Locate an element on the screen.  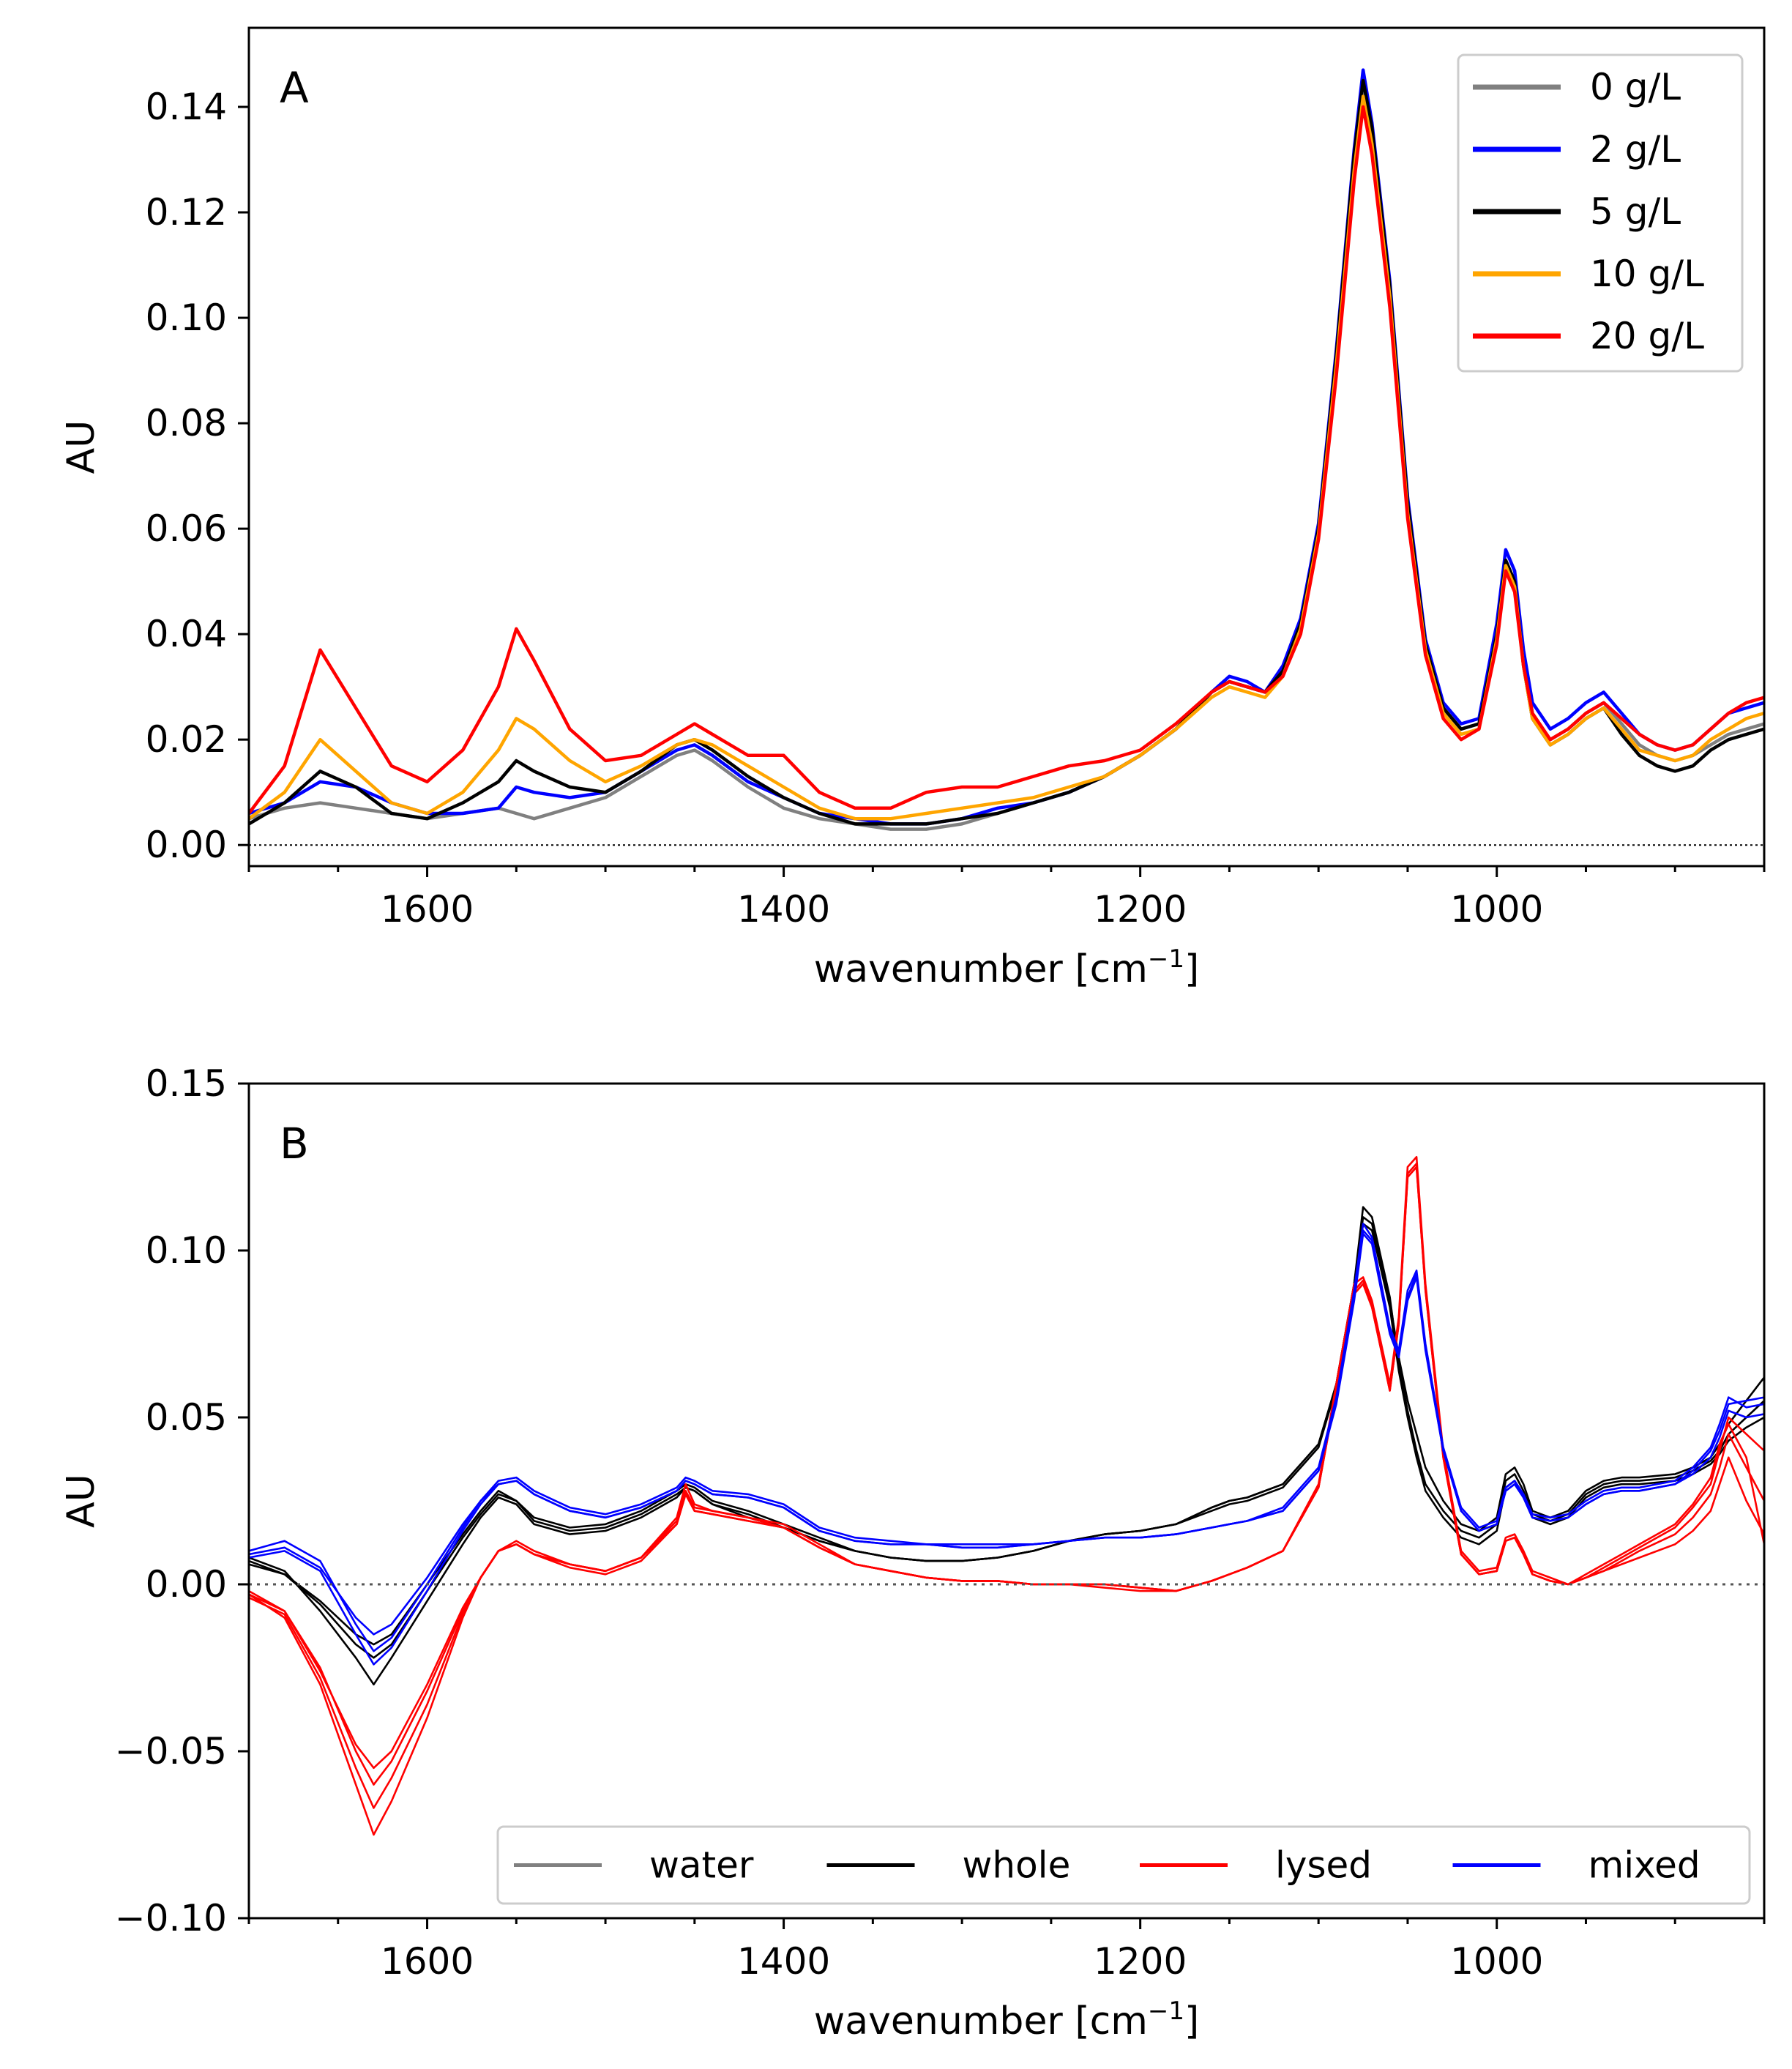
panel-b-x-axis-label: wavenumber [cm−1] is located at coordinates (1007, 2020).